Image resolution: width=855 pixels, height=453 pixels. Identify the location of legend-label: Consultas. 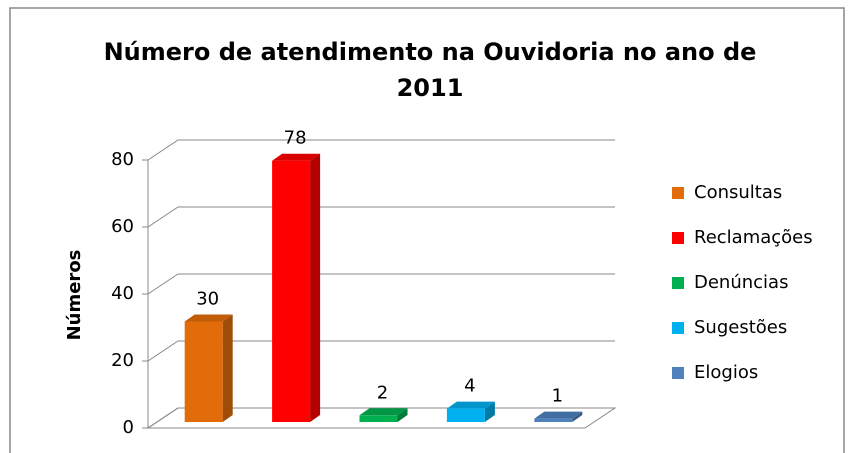
(738, 192).